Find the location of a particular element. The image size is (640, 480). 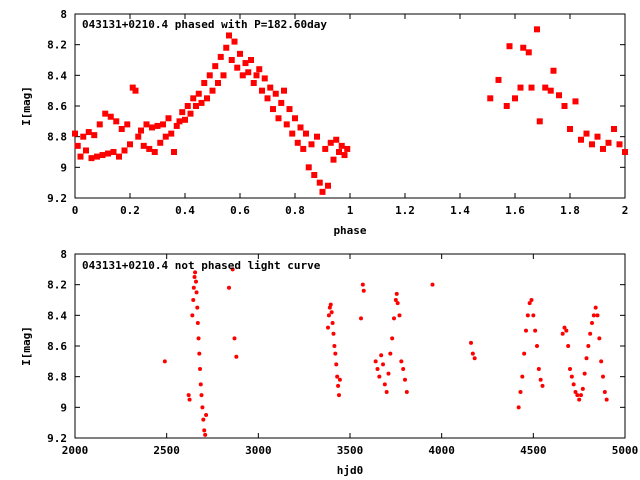

y-tick-label: 8.4 is located at coordinates (57, 315).